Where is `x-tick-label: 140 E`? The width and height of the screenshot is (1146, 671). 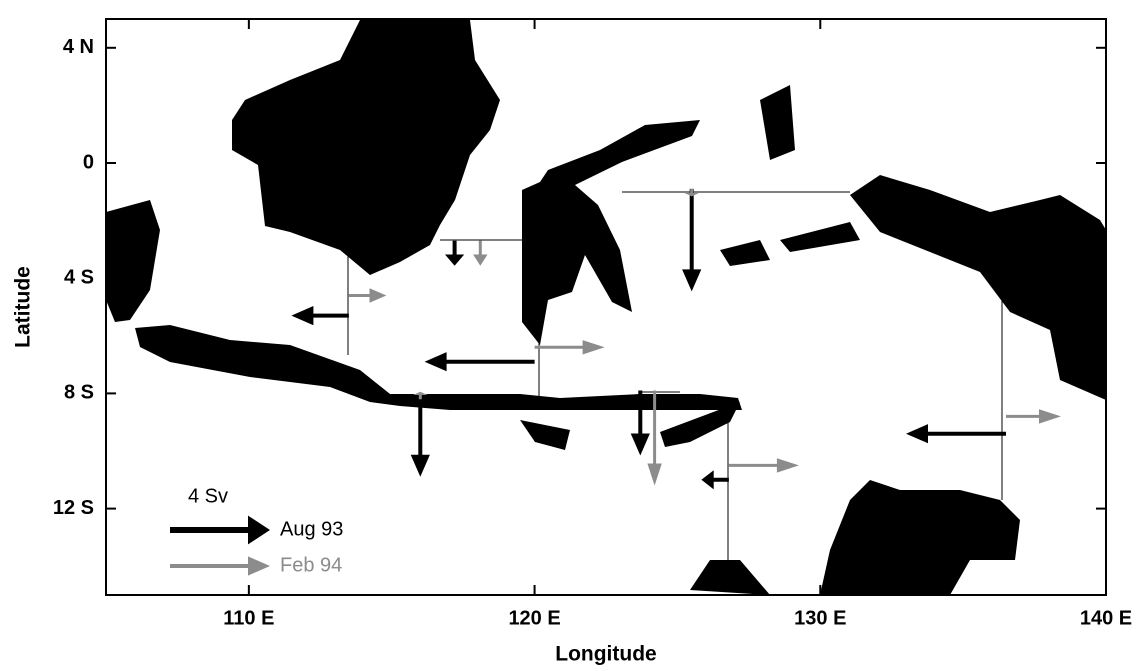 x-tick-label: 140 E is located at coordinates (1106, 618).